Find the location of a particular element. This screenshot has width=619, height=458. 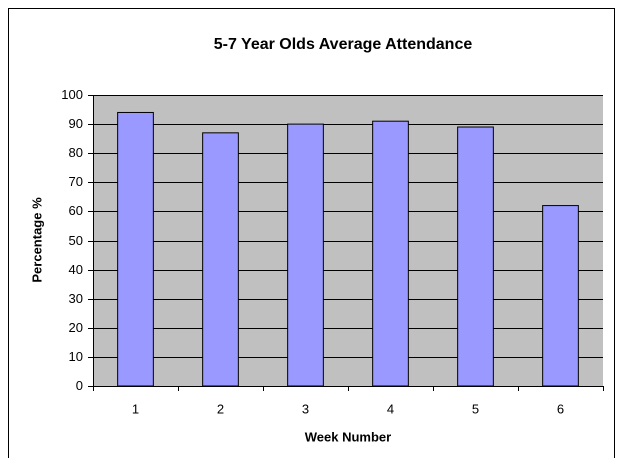

y-tick-label: 20 is located at coordinates (76, 327).